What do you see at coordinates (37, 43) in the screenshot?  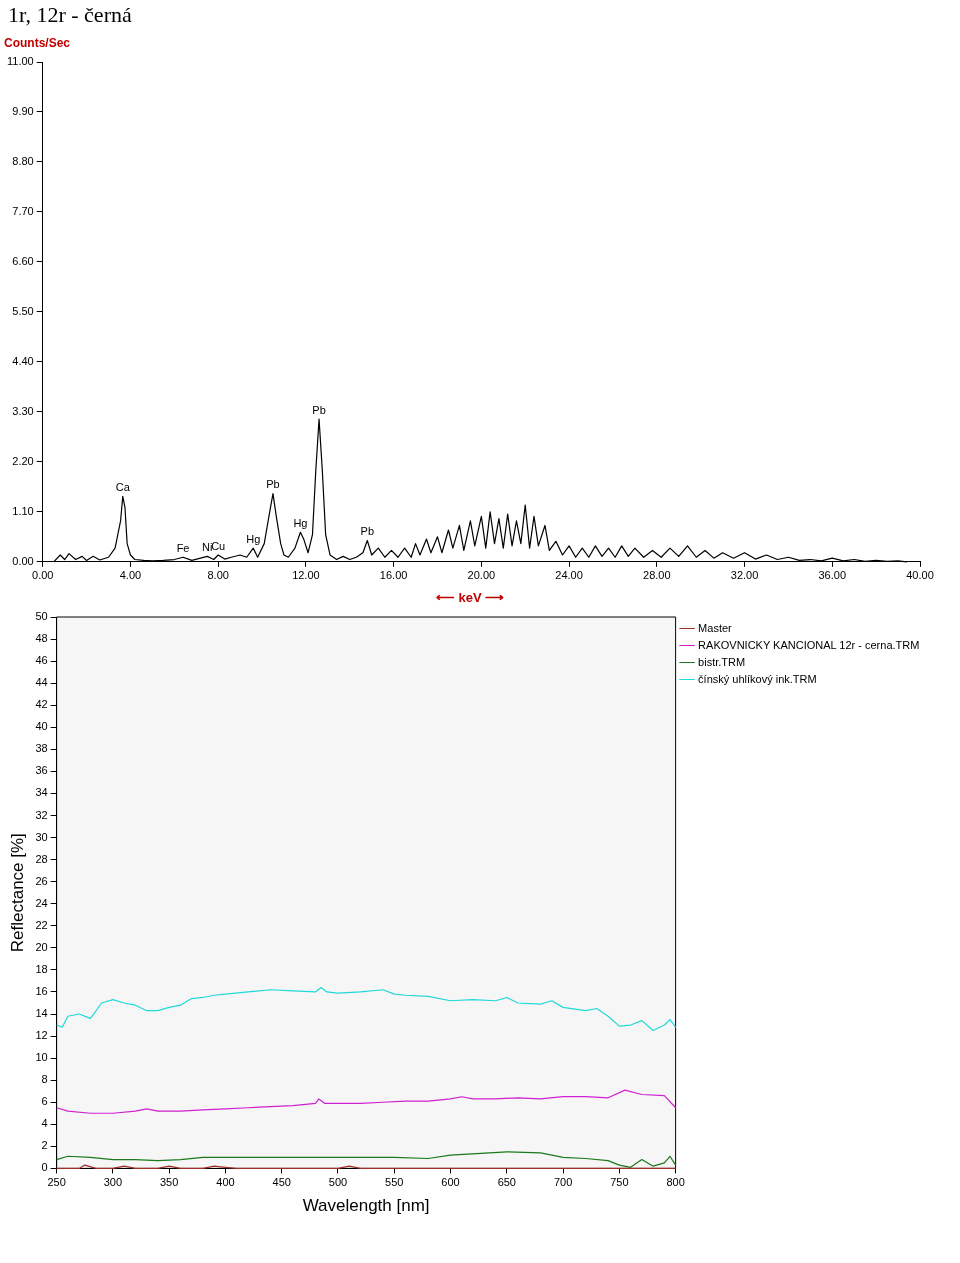 I see `y-axis-title: Counts/Sec` at bounding box center [37, 43].